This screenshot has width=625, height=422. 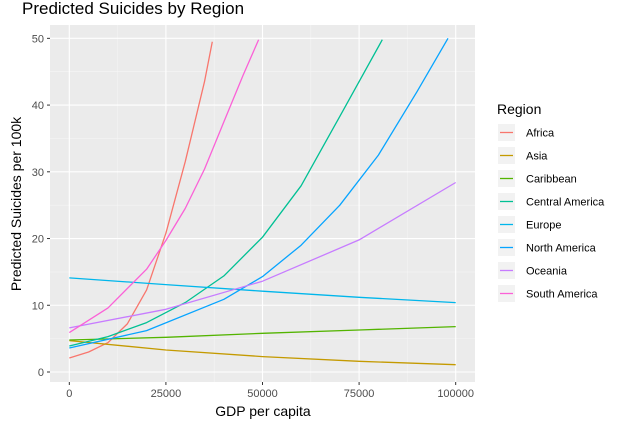 I want to click on y-tick-label: 0, so click(x=41, y=373).